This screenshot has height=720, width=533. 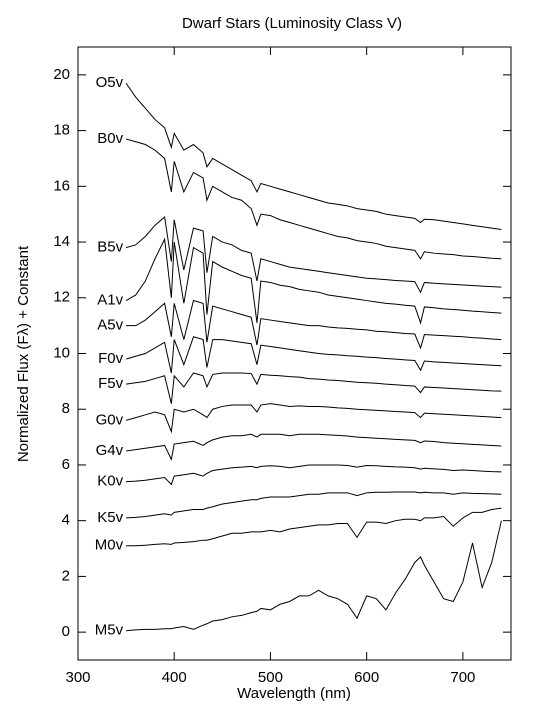 I want to click on y-tick-label: 4, so click(x=66, y=520).